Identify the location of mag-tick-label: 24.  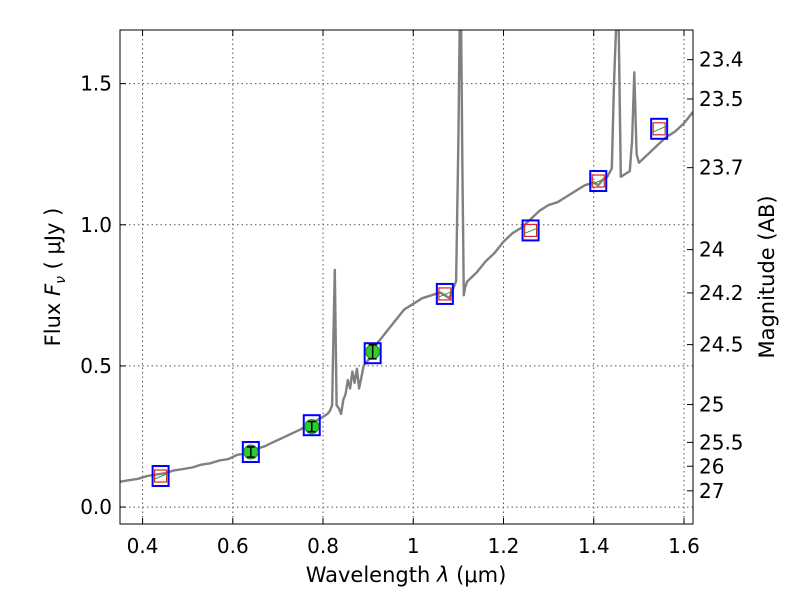
(711, 250).